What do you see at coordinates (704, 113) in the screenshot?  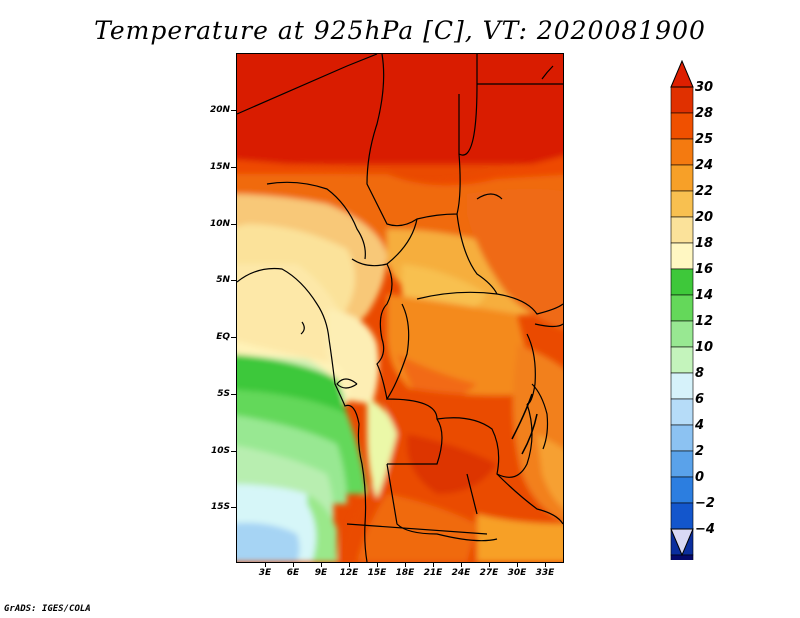 I see `colorbar-label: 28` at bounding box center [704, 113].